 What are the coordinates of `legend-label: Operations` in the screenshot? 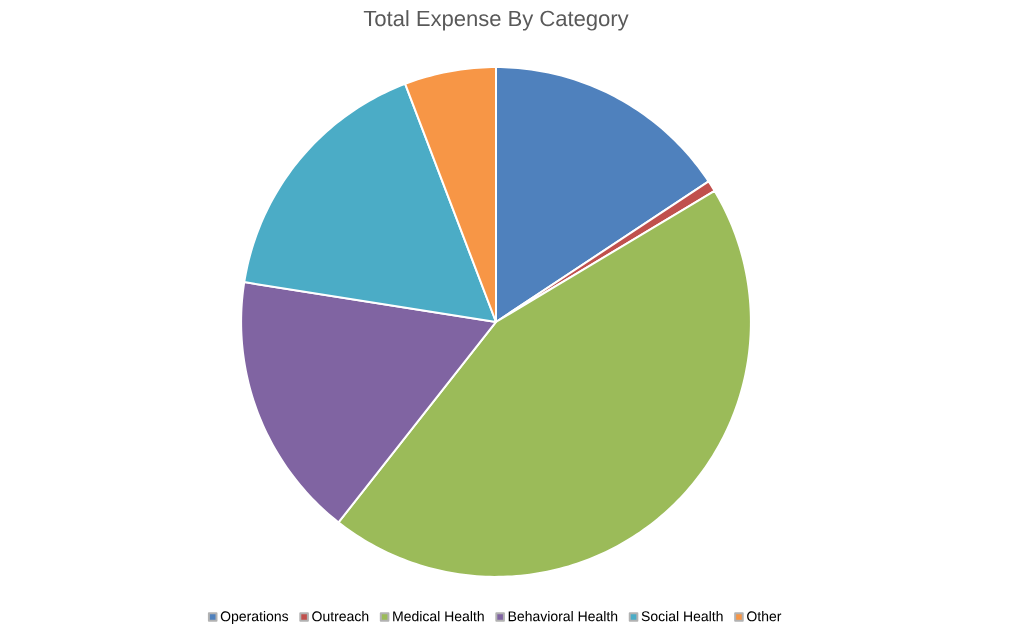 It's located at (254, 617).